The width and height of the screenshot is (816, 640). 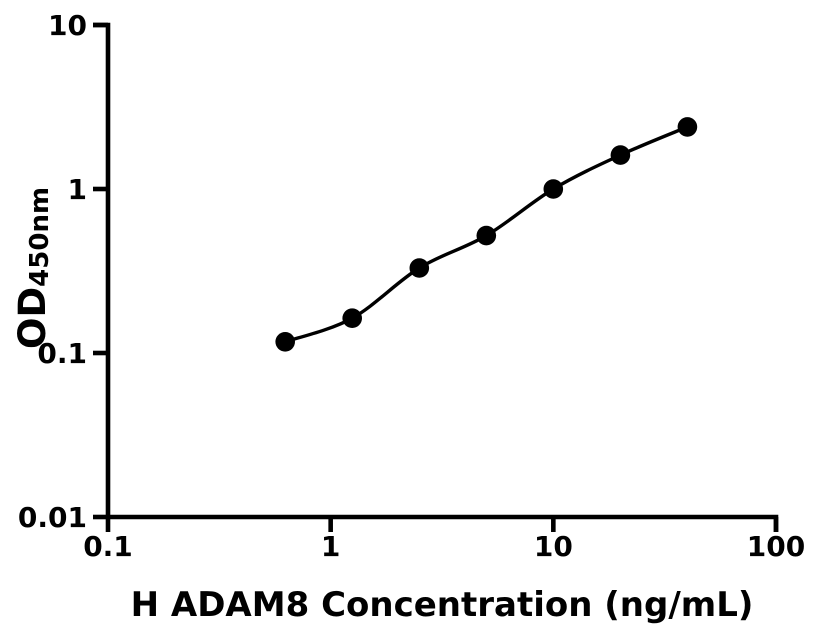 I want to click on y-tick-label: 10, so click(x=67, y=25).